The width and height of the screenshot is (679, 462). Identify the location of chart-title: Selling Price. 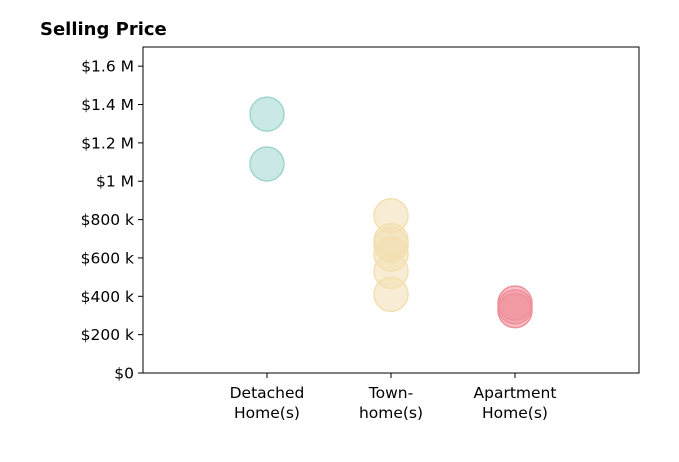
(103, 29).